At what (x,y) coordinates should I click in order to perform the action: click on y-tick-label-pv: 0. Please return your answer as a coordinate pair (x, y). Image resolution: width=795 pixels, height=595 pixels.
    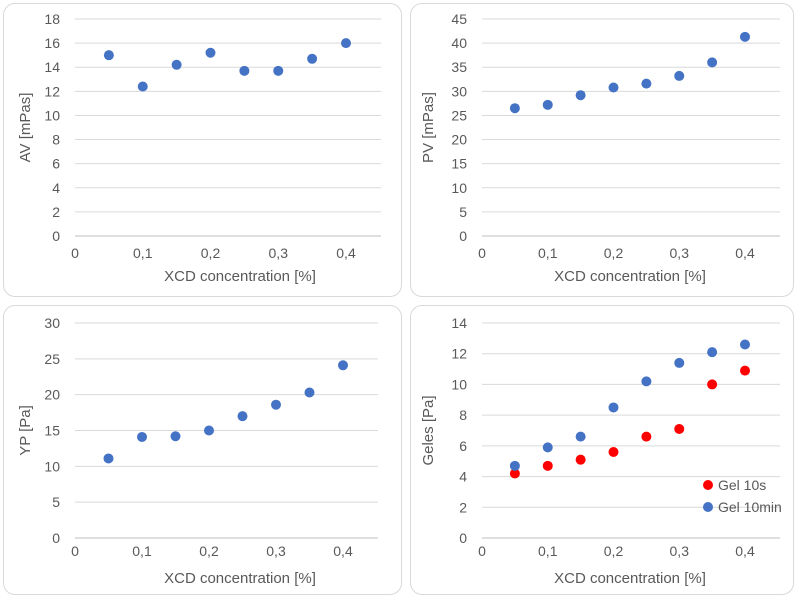
    Looking at the image, I should click on (463, 236).